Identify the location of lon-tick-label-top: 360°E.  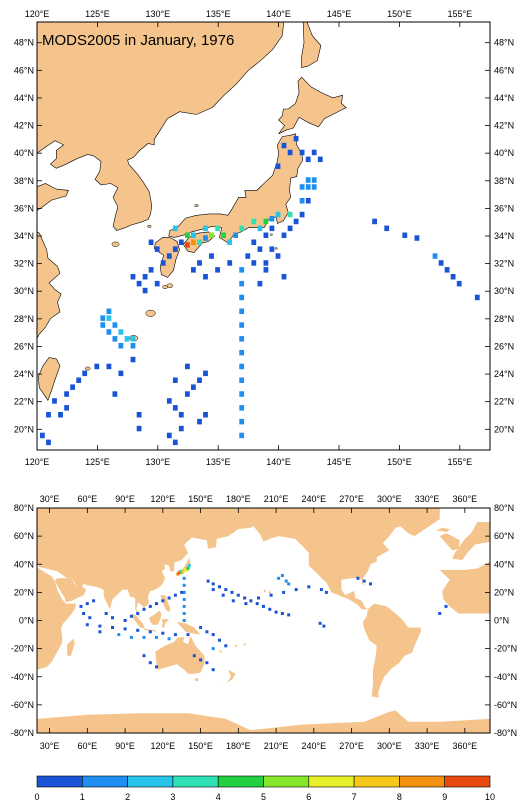
(465, 499).